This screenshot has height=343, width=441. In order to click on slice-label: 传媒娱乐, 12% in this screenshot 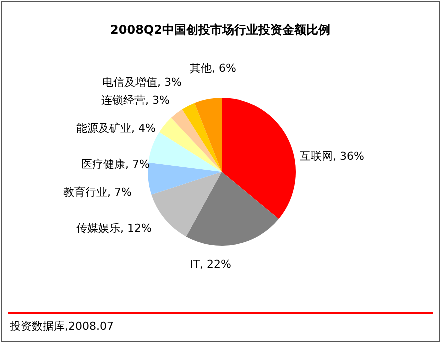, I will do `click(114, 228)`.